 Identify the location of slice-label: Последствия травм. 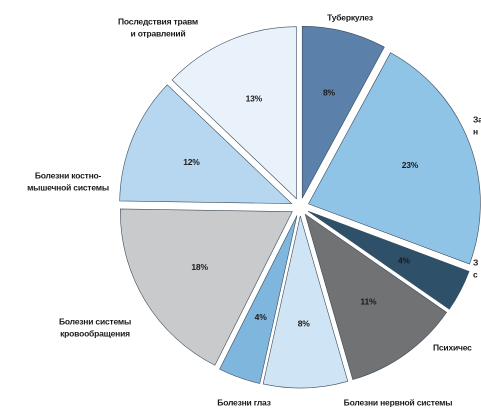
(158, 21).